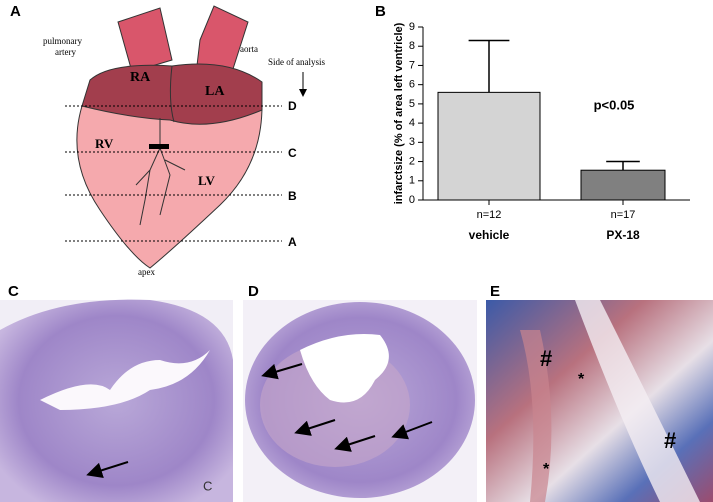 This screenshot has height=502, width=713. What do you see at coordinates (253, 291) in the screenshot?
I see `panel-label: D` at bounding box center [253, 291].